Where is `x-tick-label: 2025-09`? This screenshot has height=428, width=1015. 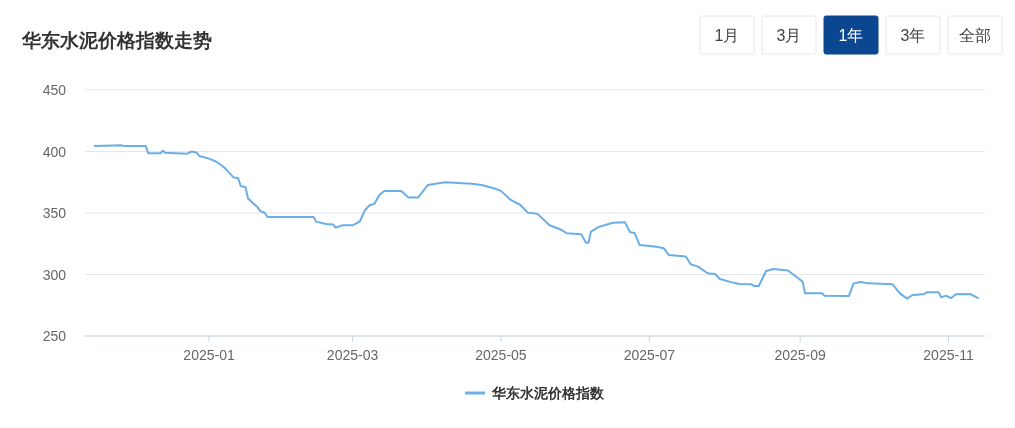
x-tick-label: 2025-09 is located at coordinates (800, 355).